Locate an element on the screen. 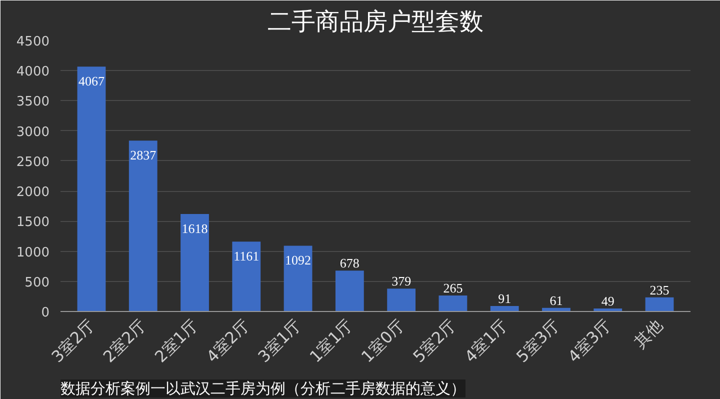 The width and height of the screenshot is (720, 399). chart-title: 二手商品房户型套数 is located at coordinates (376, 22).